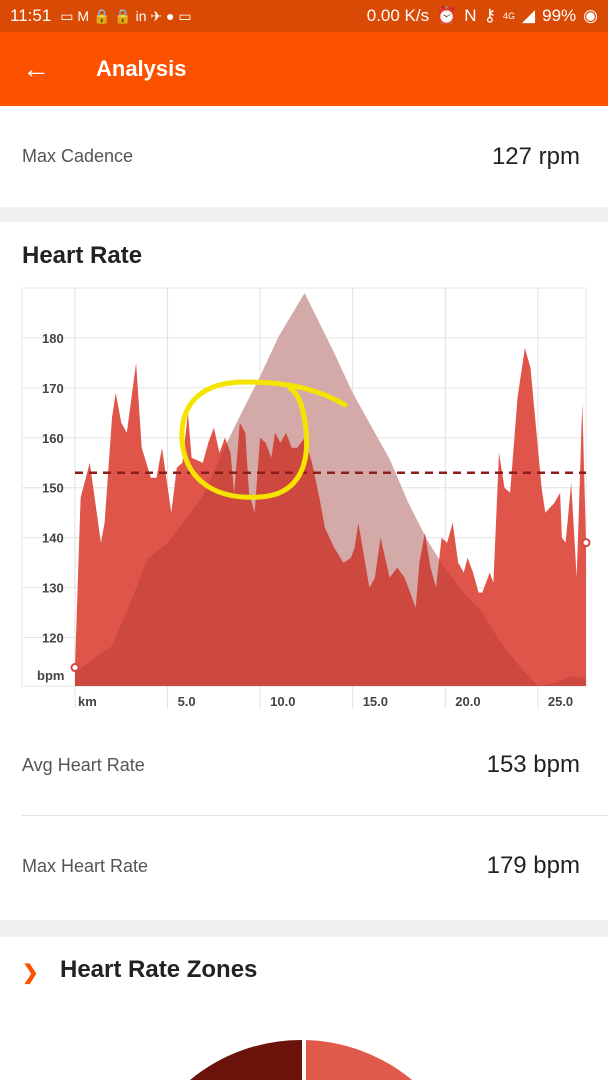 The image size is (608, 1080). I want to click on max-cadence-row: Max Cadence 127 rpm, so click(304, 156).